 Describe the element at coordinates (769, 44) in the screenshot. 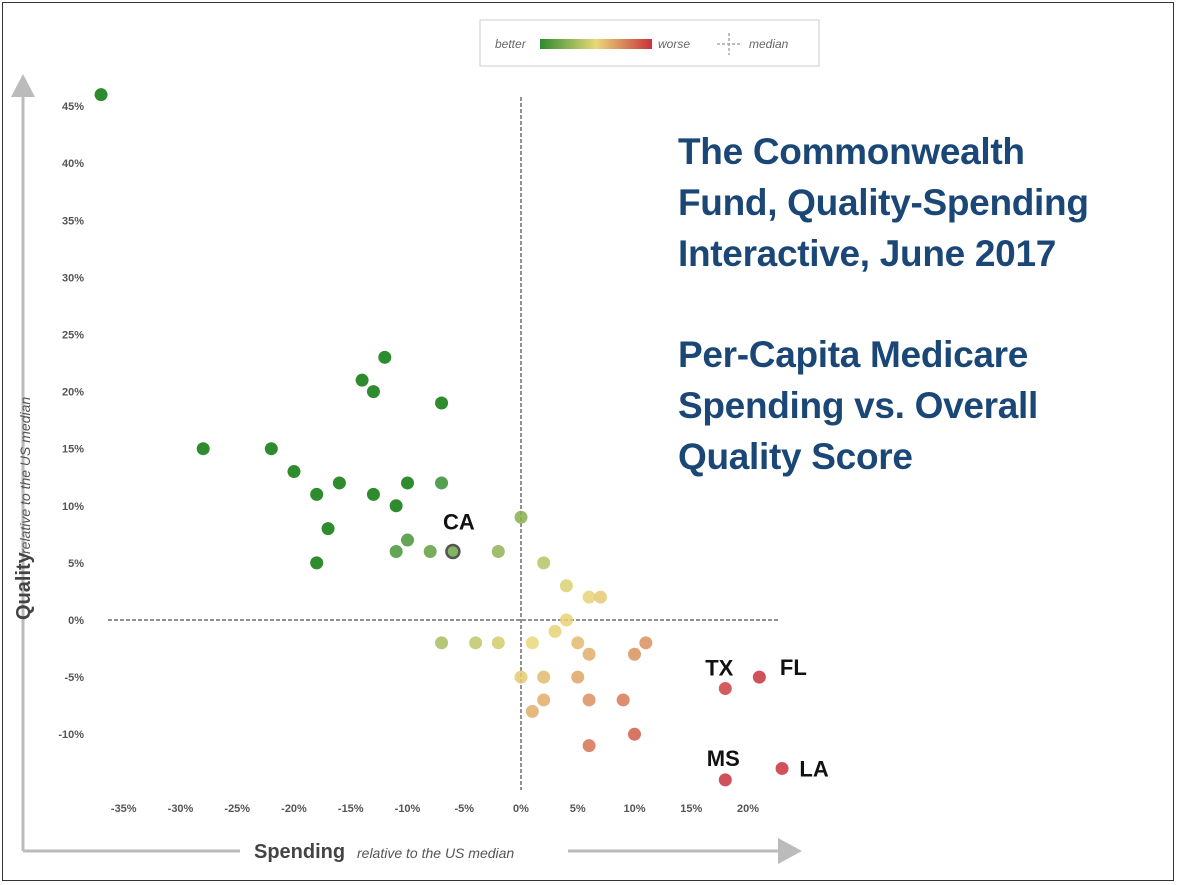

I see `legend-median-label: median` at that location.